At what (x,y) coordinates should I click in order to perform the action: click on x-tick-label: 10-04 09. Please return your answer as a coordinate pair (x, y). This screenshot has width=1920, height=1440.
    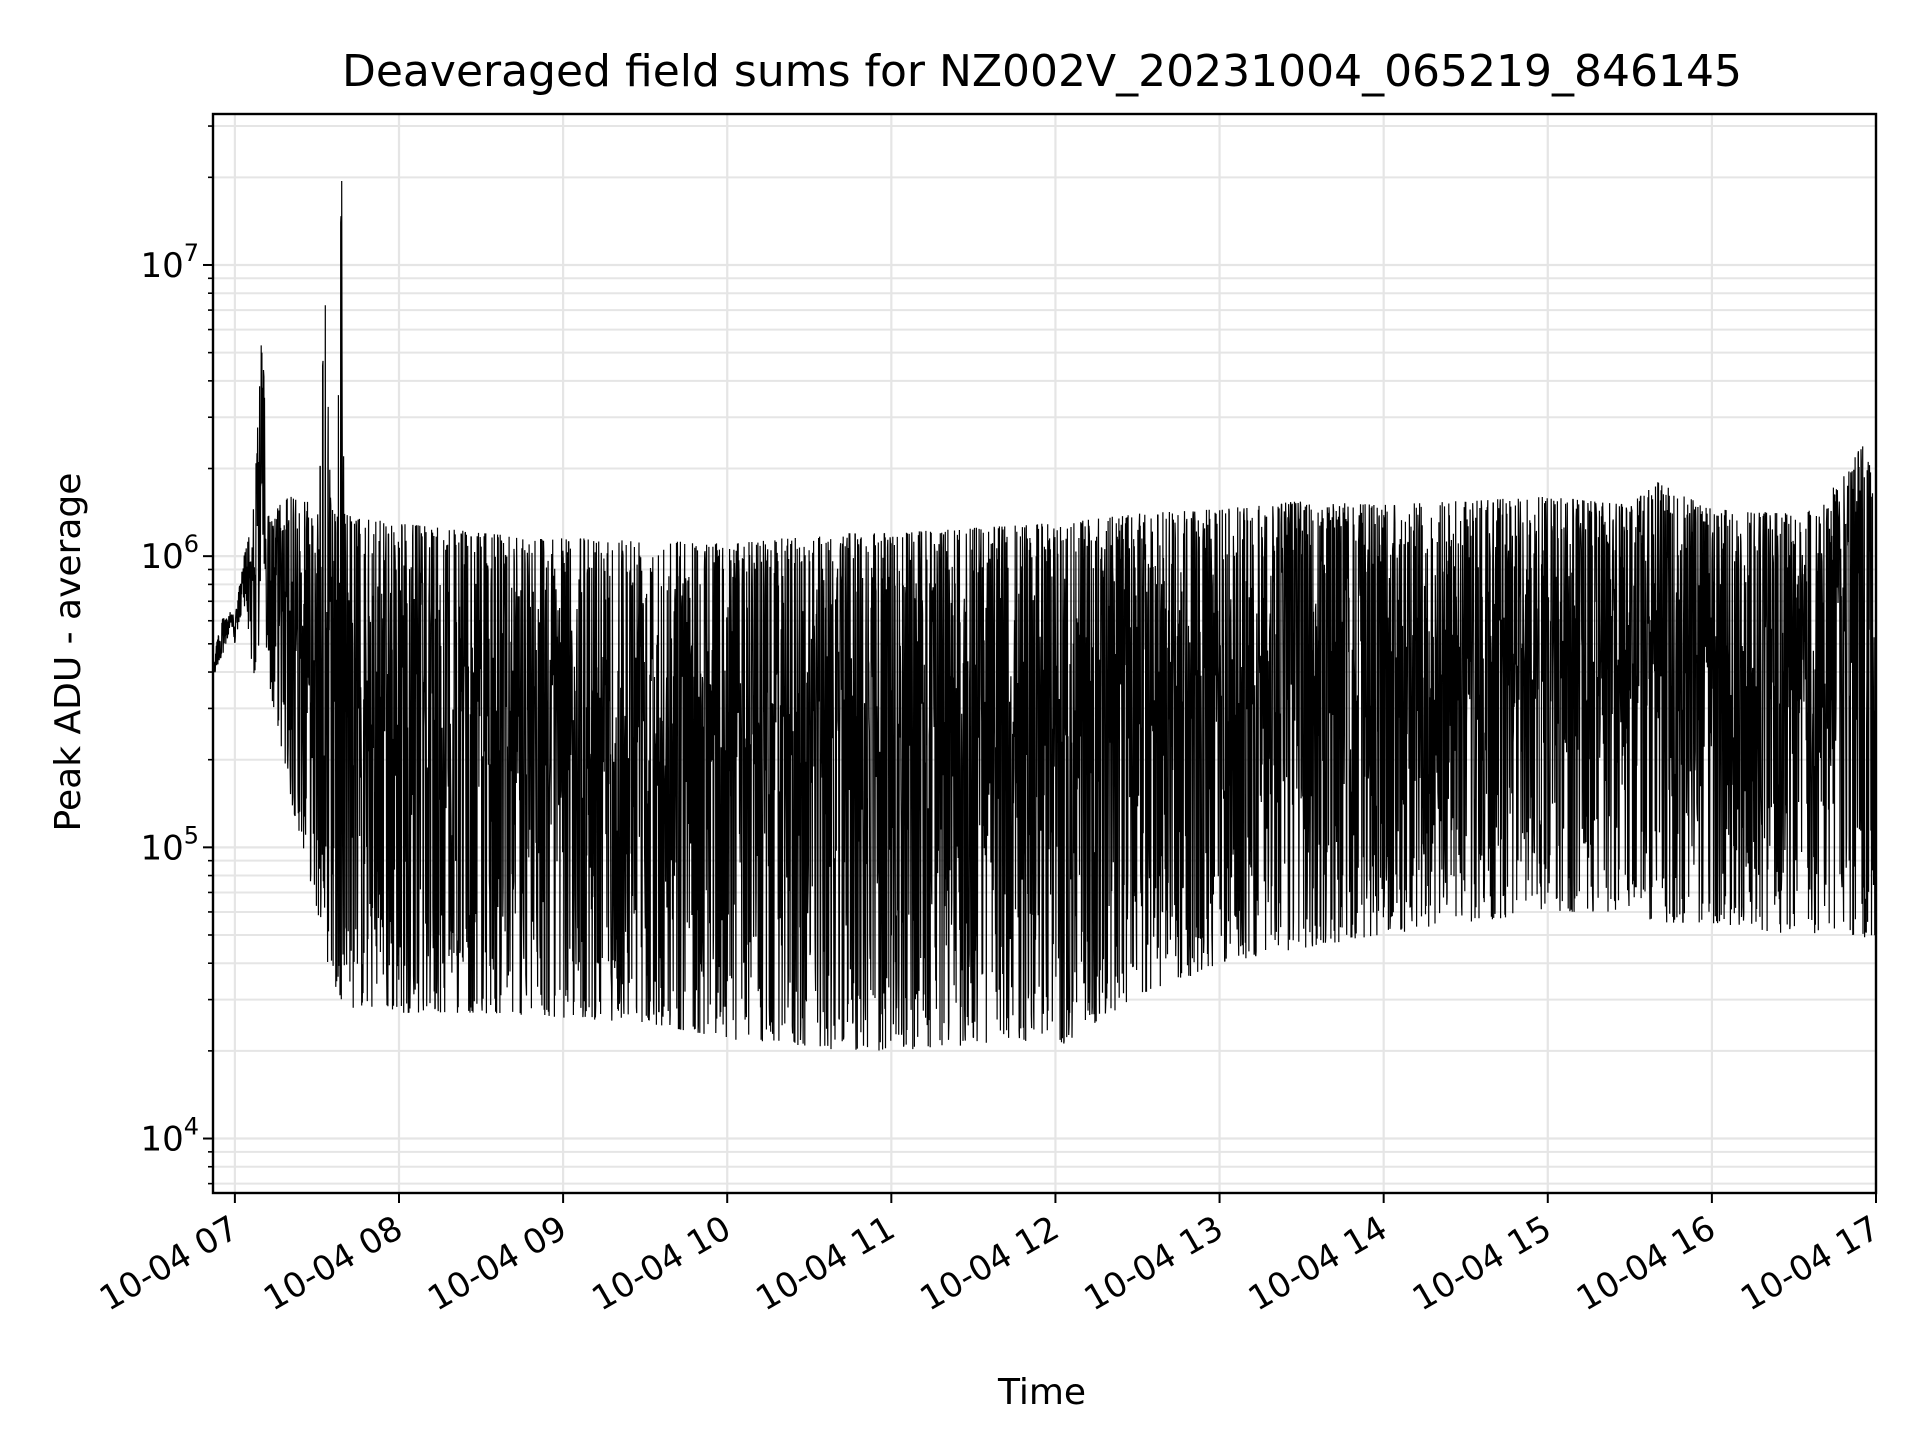
    Looking at the image, I should click on (497, 1263).